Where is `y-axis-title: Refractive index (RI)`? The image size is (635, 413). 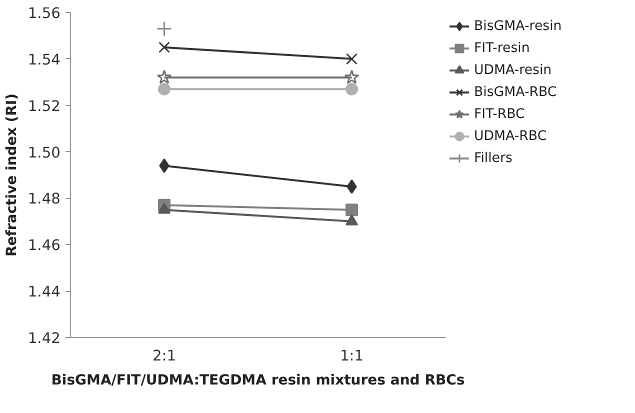 y-axis-title: Refractive index (RI) is located at coordinates (12, 175).